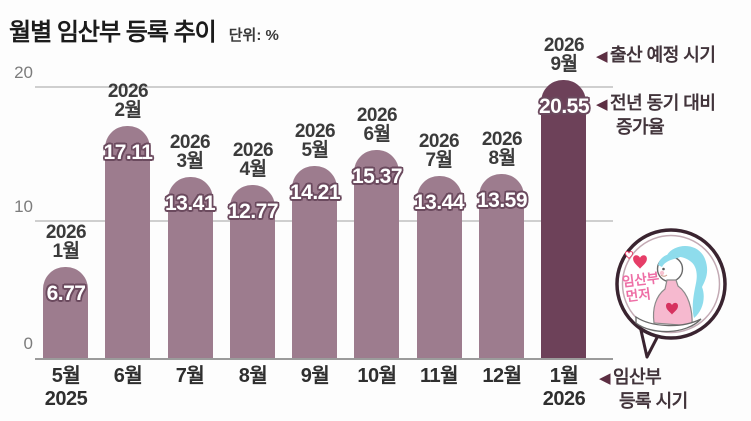  What do you see at coordinates (190, 152) in the screenshot?
I see `bar-top-label: 2026 3월` at bounding box center [190, 152].